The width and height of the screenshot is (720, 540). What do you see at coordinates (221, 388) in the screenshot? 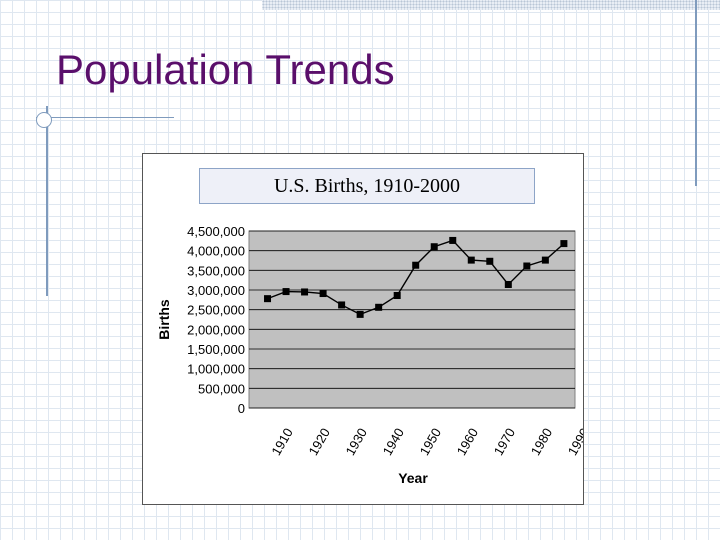
I see `y-tick-label: 500,000` at bounding box center [221, 388].